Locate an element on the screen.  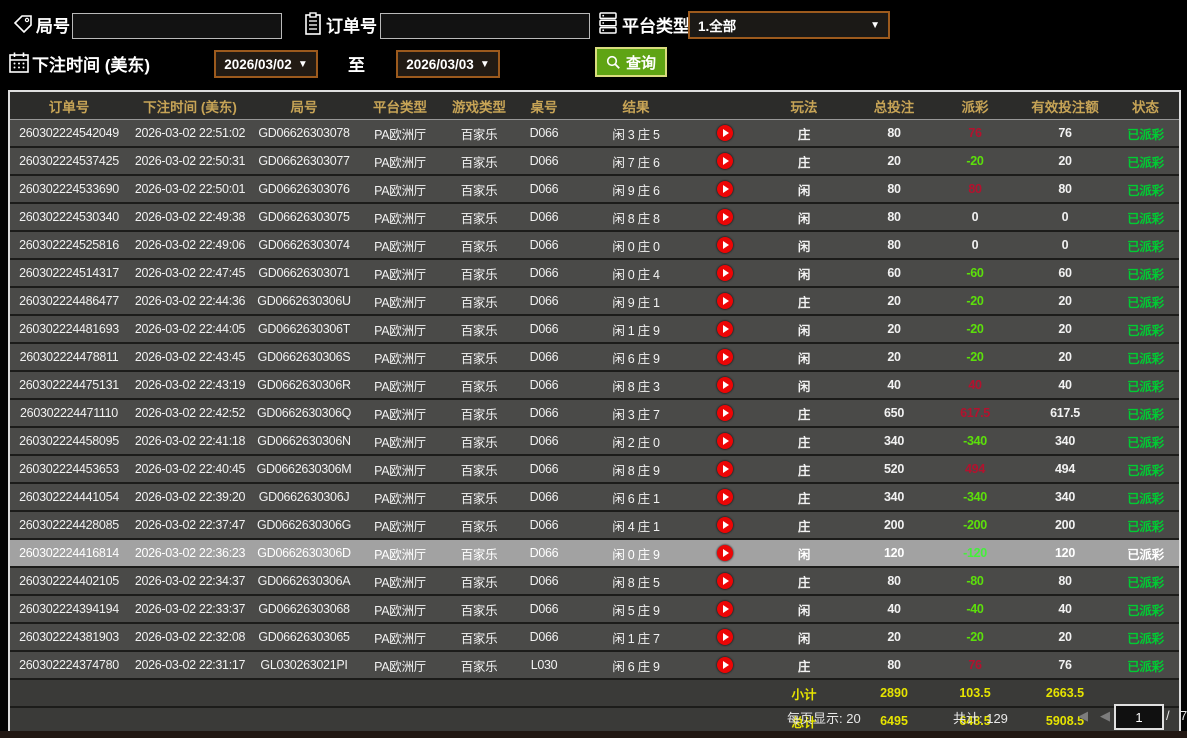
cell-valid-bet: 76 is located at coordinates (1065, 133).